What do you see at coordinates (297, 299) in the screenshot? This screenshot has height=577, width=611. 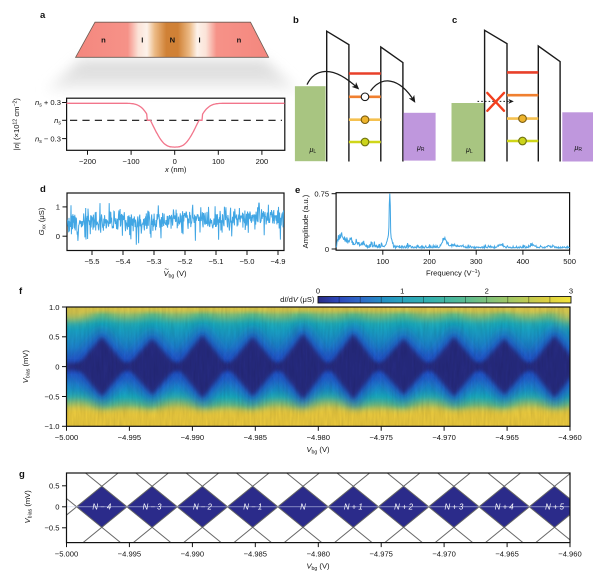 I see `svg-text: dI/dV (μS)` at bounding box center [297, 299].